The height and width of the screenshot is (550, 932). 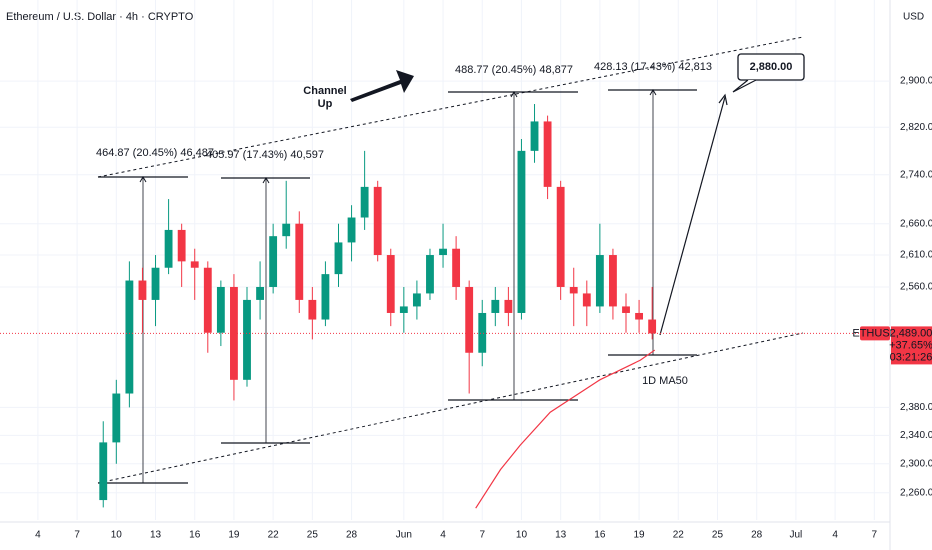 What do you see at coordinates (916, 463) in the screenshot?
I see `y-tick-label: 2,300.00` at bounding box center [916, 463].